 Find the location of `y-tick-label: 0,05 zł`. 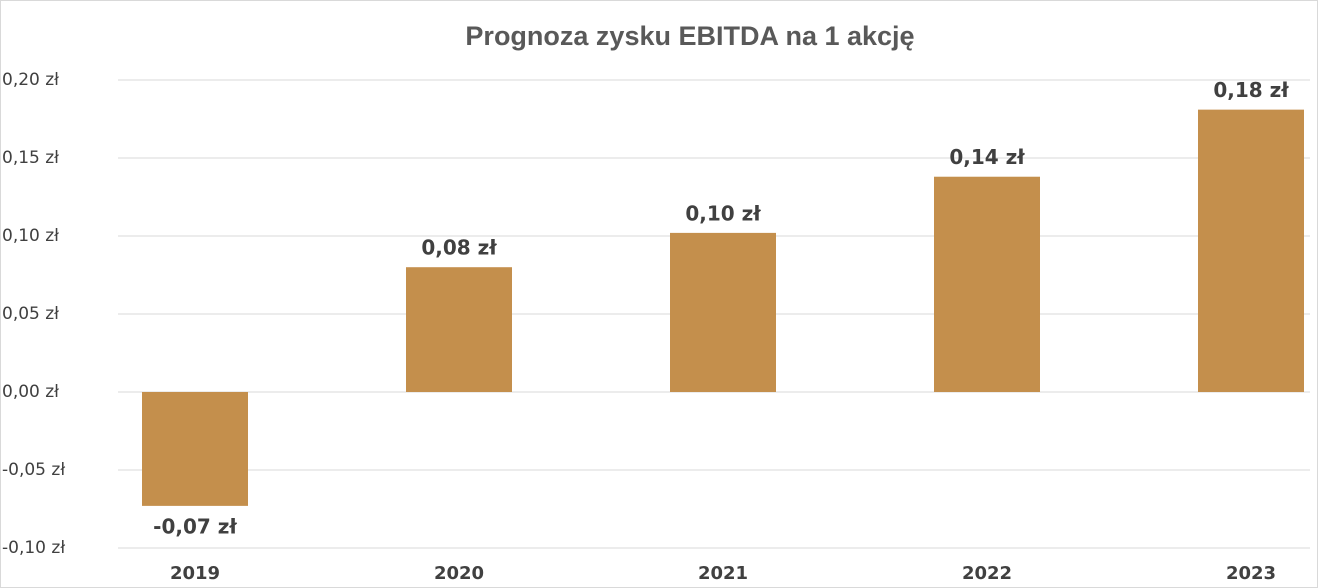

y-tick-label: 0,05 zł is located at coordinates (30, 314).